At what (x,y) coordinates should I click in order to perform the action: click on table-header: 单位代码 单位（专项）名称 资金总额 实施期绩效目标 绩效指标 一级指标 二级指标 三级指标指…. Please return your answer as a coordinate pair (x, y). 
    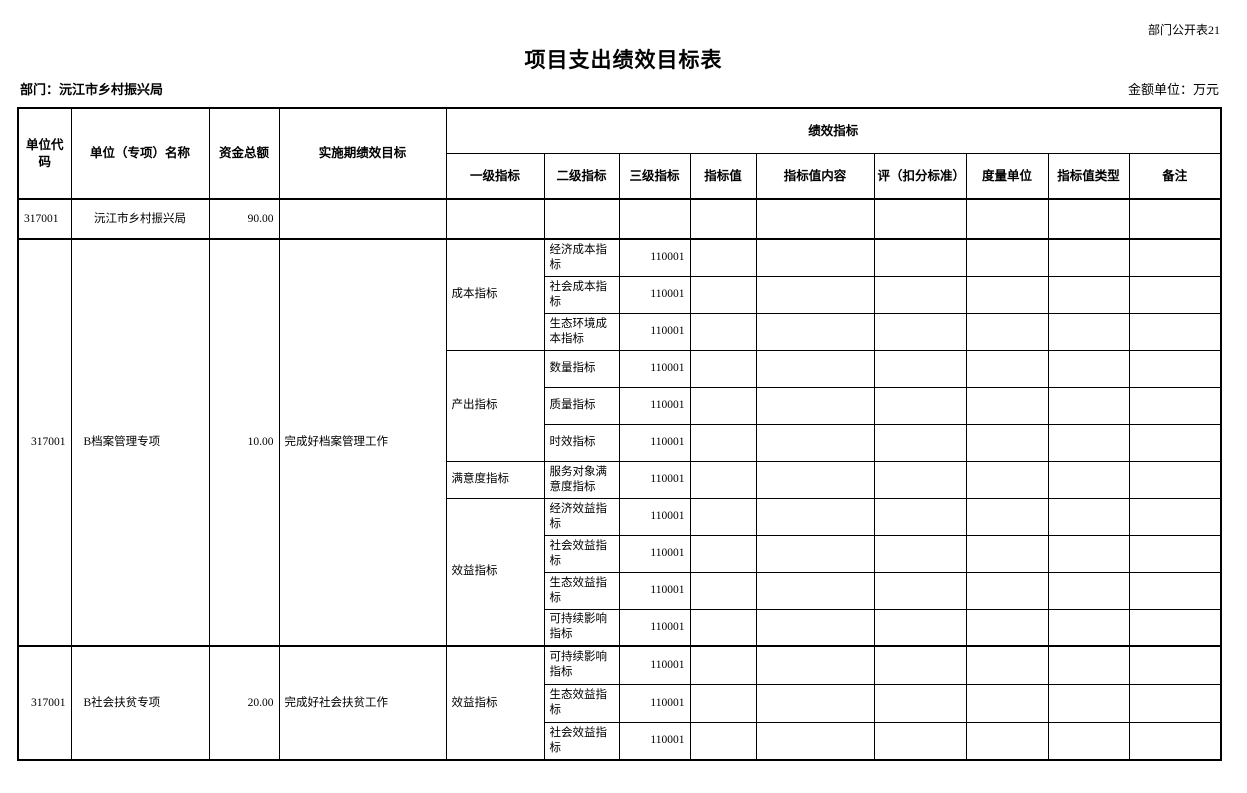
    Looking at the image, I should click on (619, 153).